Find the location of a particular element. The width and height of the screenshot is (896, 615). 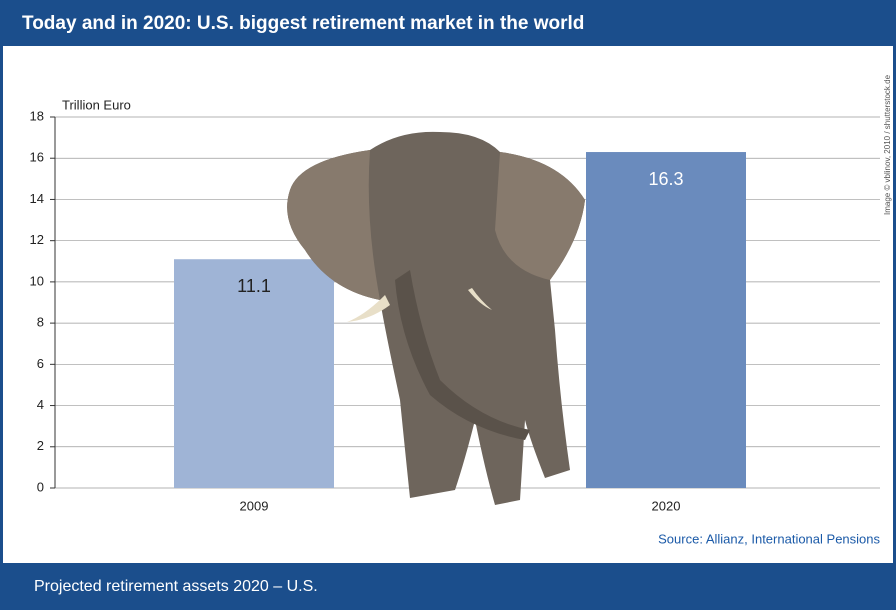

y-tick-label: 12 is located at coordinates (37, 239).